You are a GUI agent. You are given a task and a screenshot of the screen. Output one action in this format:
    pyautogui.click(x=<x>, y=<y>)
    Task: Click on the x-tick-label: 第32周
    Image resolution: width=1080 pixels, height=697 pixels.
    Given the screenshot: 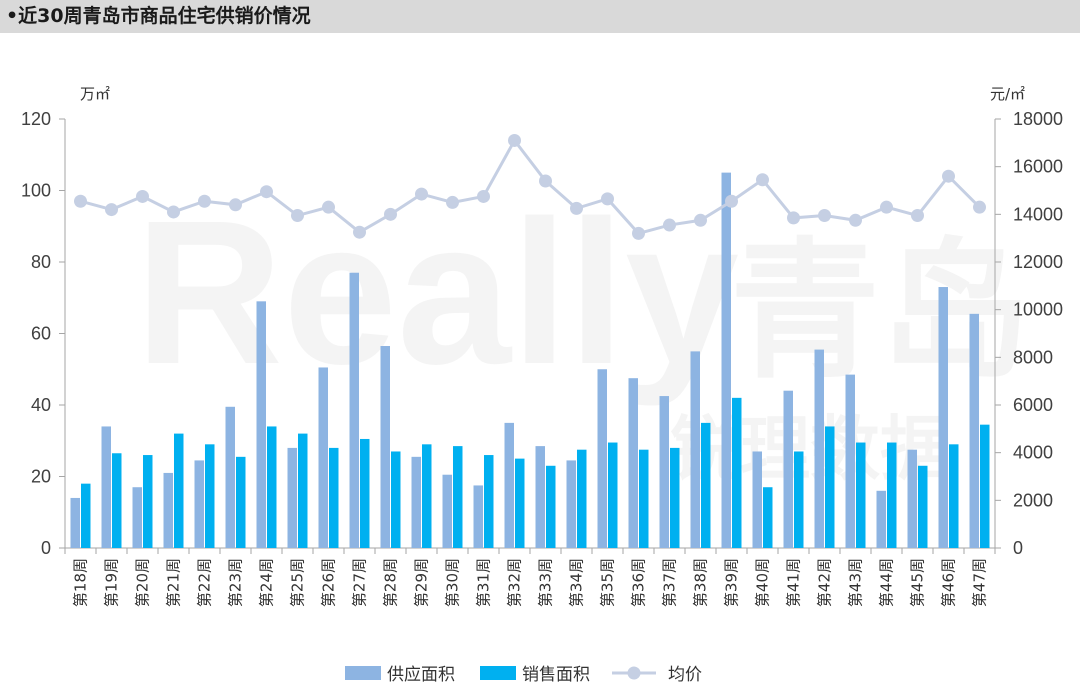 What is the action you would take?
    pyautogui.click(x=515, y=582)
    